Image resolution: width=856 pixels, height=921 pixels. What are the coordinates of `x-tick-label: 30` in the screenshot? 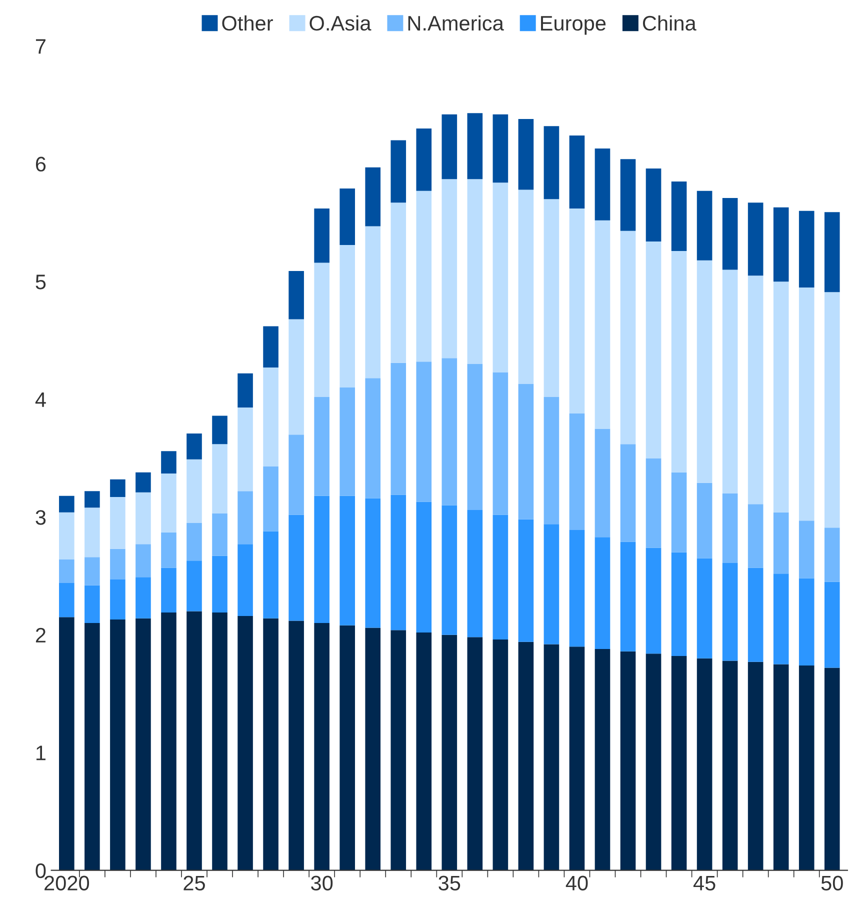 It's located at (322, 883).